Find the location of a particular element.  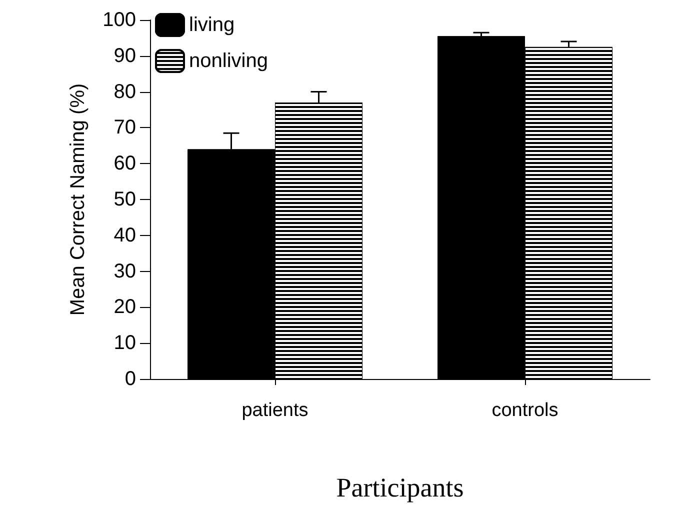

x-tick-label: patients is located at coordinates (275, 410).